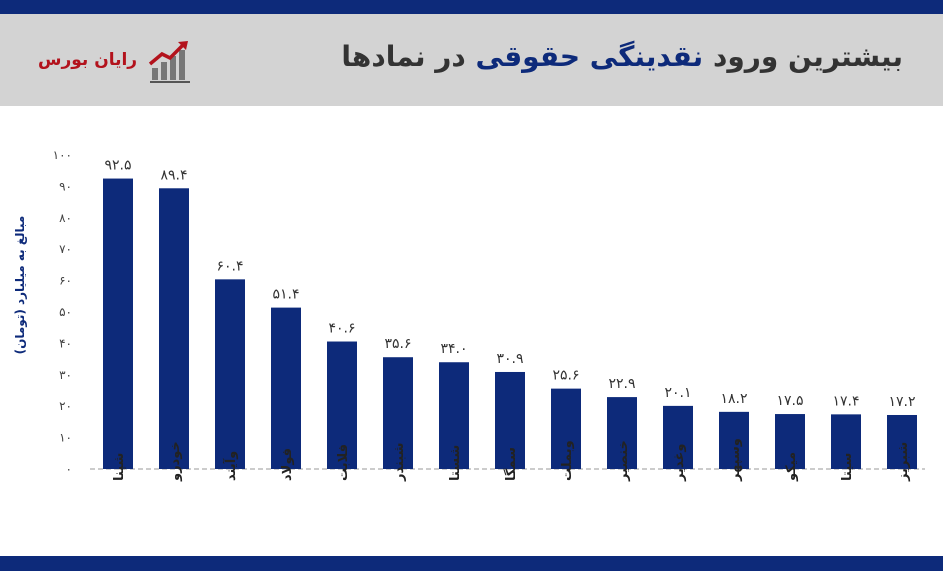  Describe the element at coordinates (509, 359) in the screenshot. I see `bar-value-label: ۳۰.۹` at that location.